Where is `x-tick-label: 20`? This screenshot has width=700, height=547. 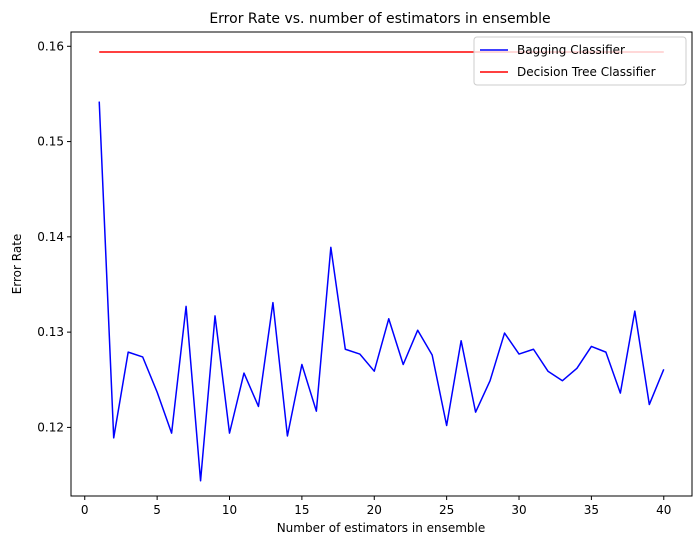
x-tick-label: 20 is located at coordinates (374, 510).